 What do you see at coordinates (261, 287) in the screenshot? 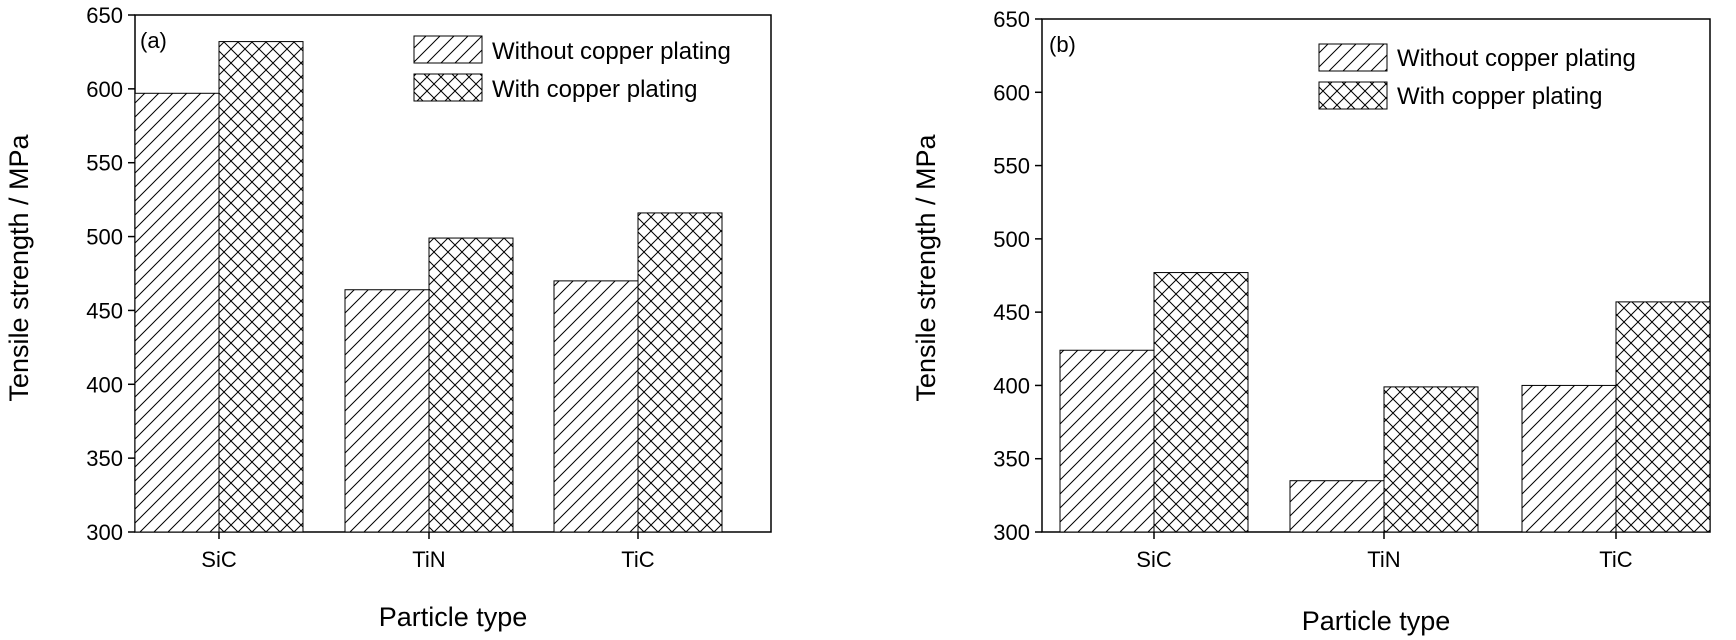
I see `bar-sic-with-copper-a` at bounding box center [261, 287].